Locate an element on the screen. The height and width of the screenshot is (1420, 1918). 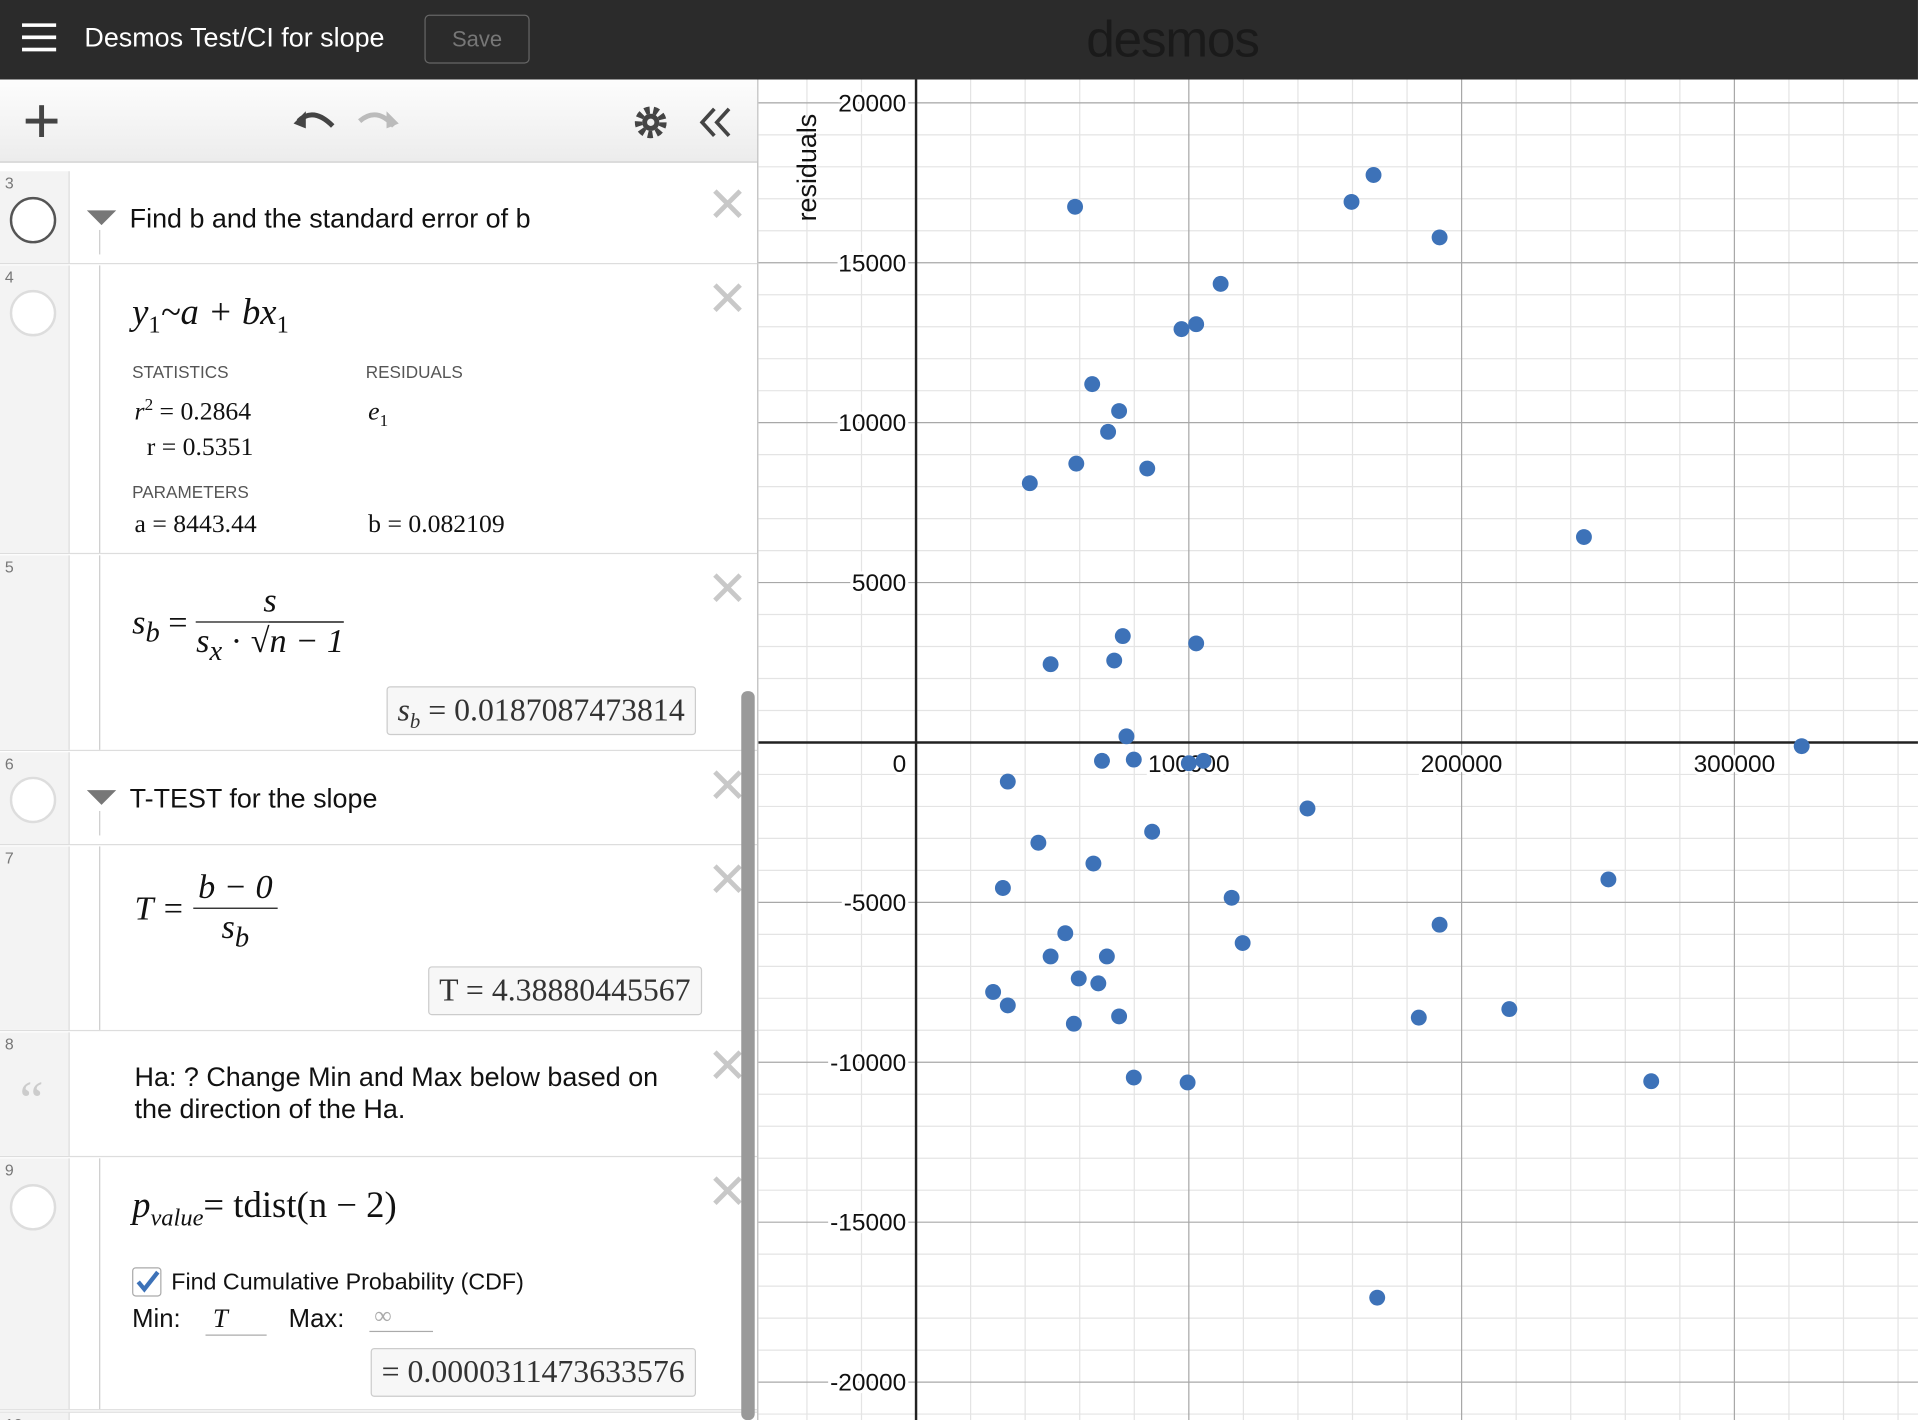
math: 2 is located at coordinates (149, 405).